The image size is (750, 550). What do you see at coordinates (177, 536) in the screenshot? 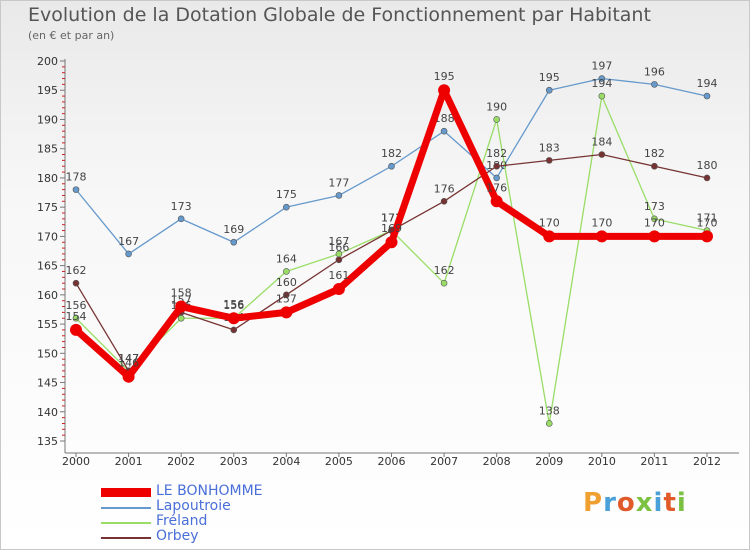
I see `legend-label: Orbey` at bounding box center [177, 536].